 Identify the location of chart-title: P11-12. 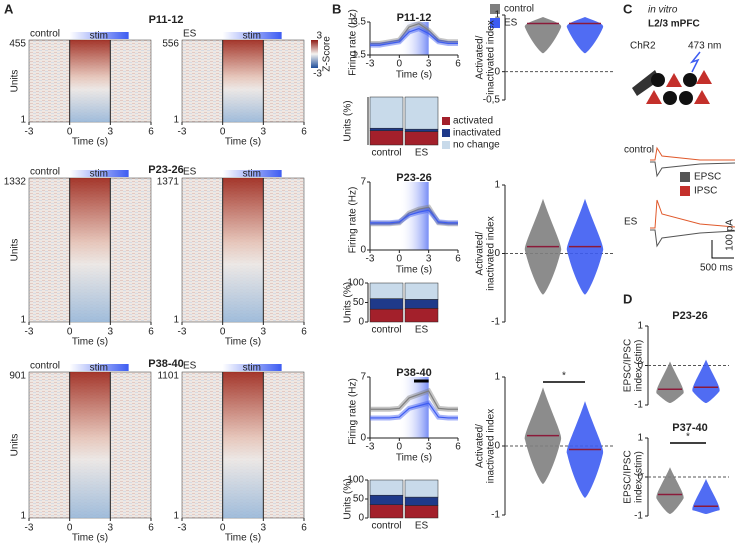
(414, 18).